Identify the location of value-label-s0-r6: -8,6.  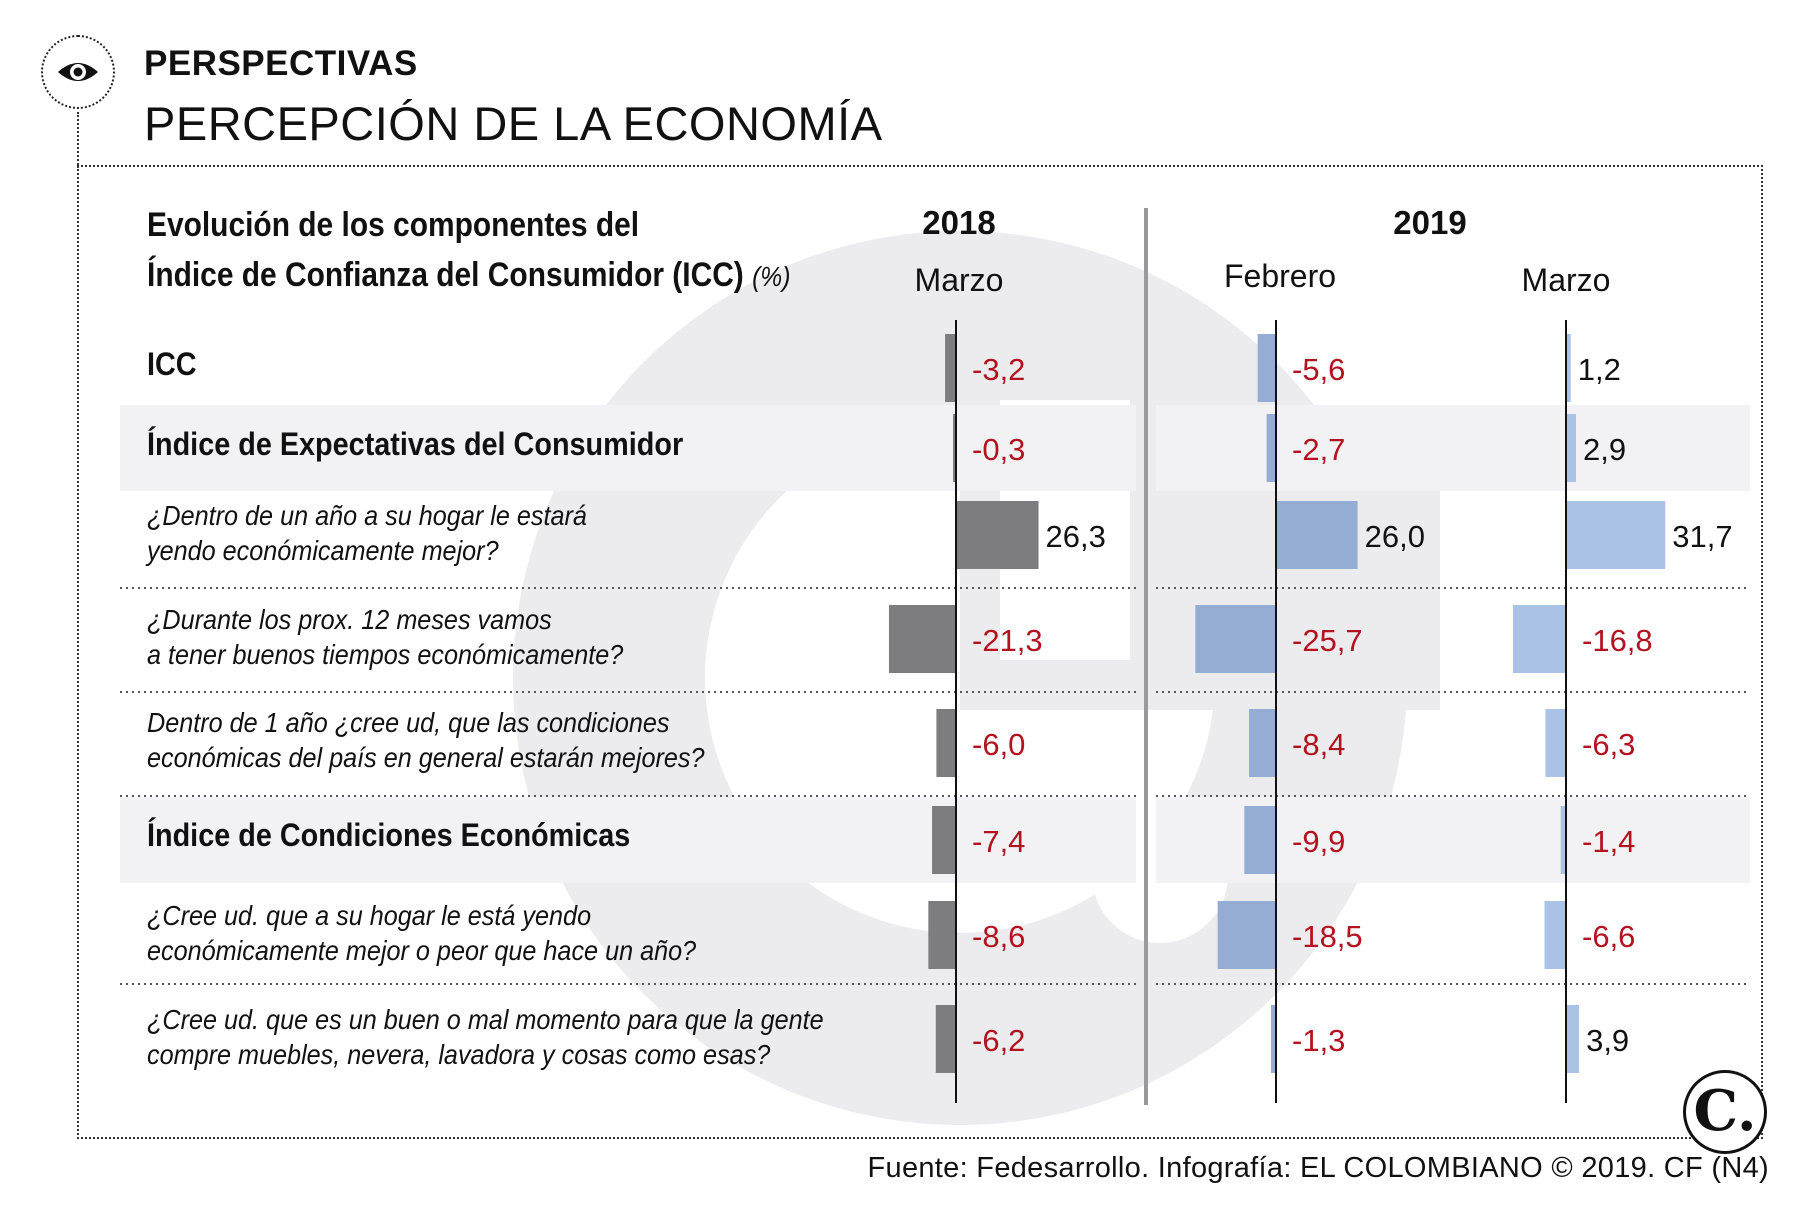
(998, 936).